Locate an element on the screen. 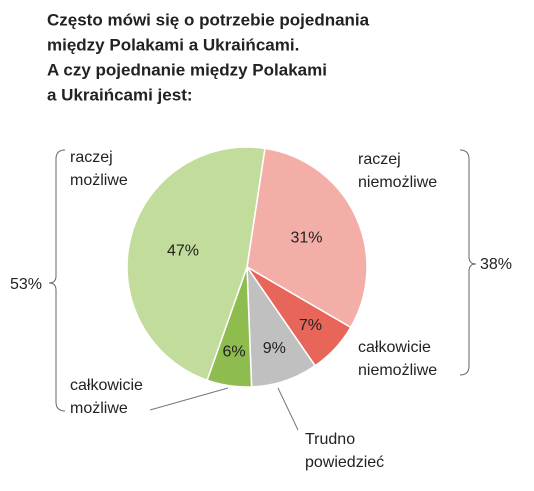 This screenshot has height=491, width=534. group-label: 38% is located at coordinates (496, 264).